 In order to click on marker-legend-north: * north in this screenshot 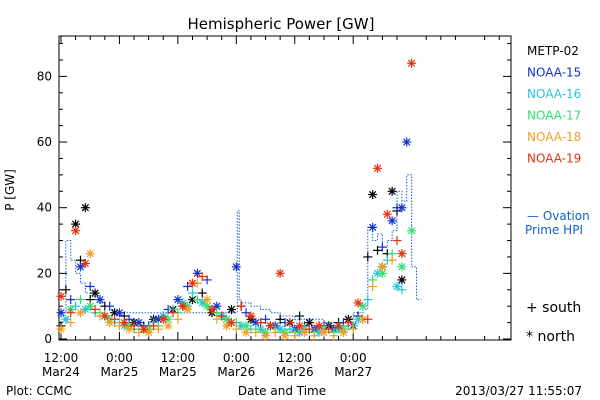, I will do `click(550, 337)`.